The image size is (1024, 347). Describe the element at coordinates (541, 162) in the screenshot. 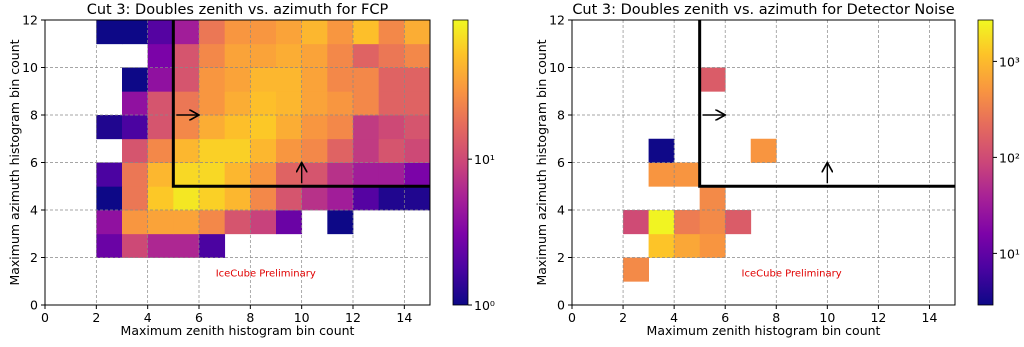

I see `y-axis-label: Maximum azimuth histogram bin count` at that location.